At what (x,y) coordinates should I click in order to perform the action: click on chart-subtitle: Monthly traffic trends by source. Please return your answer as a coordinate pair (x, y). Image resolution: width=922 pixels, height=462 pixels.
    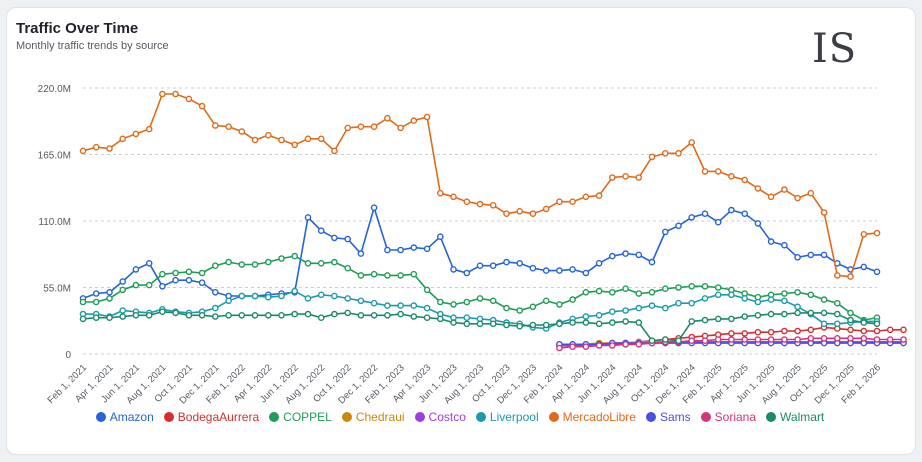
    Looking at the image, I should click on (92, 46).